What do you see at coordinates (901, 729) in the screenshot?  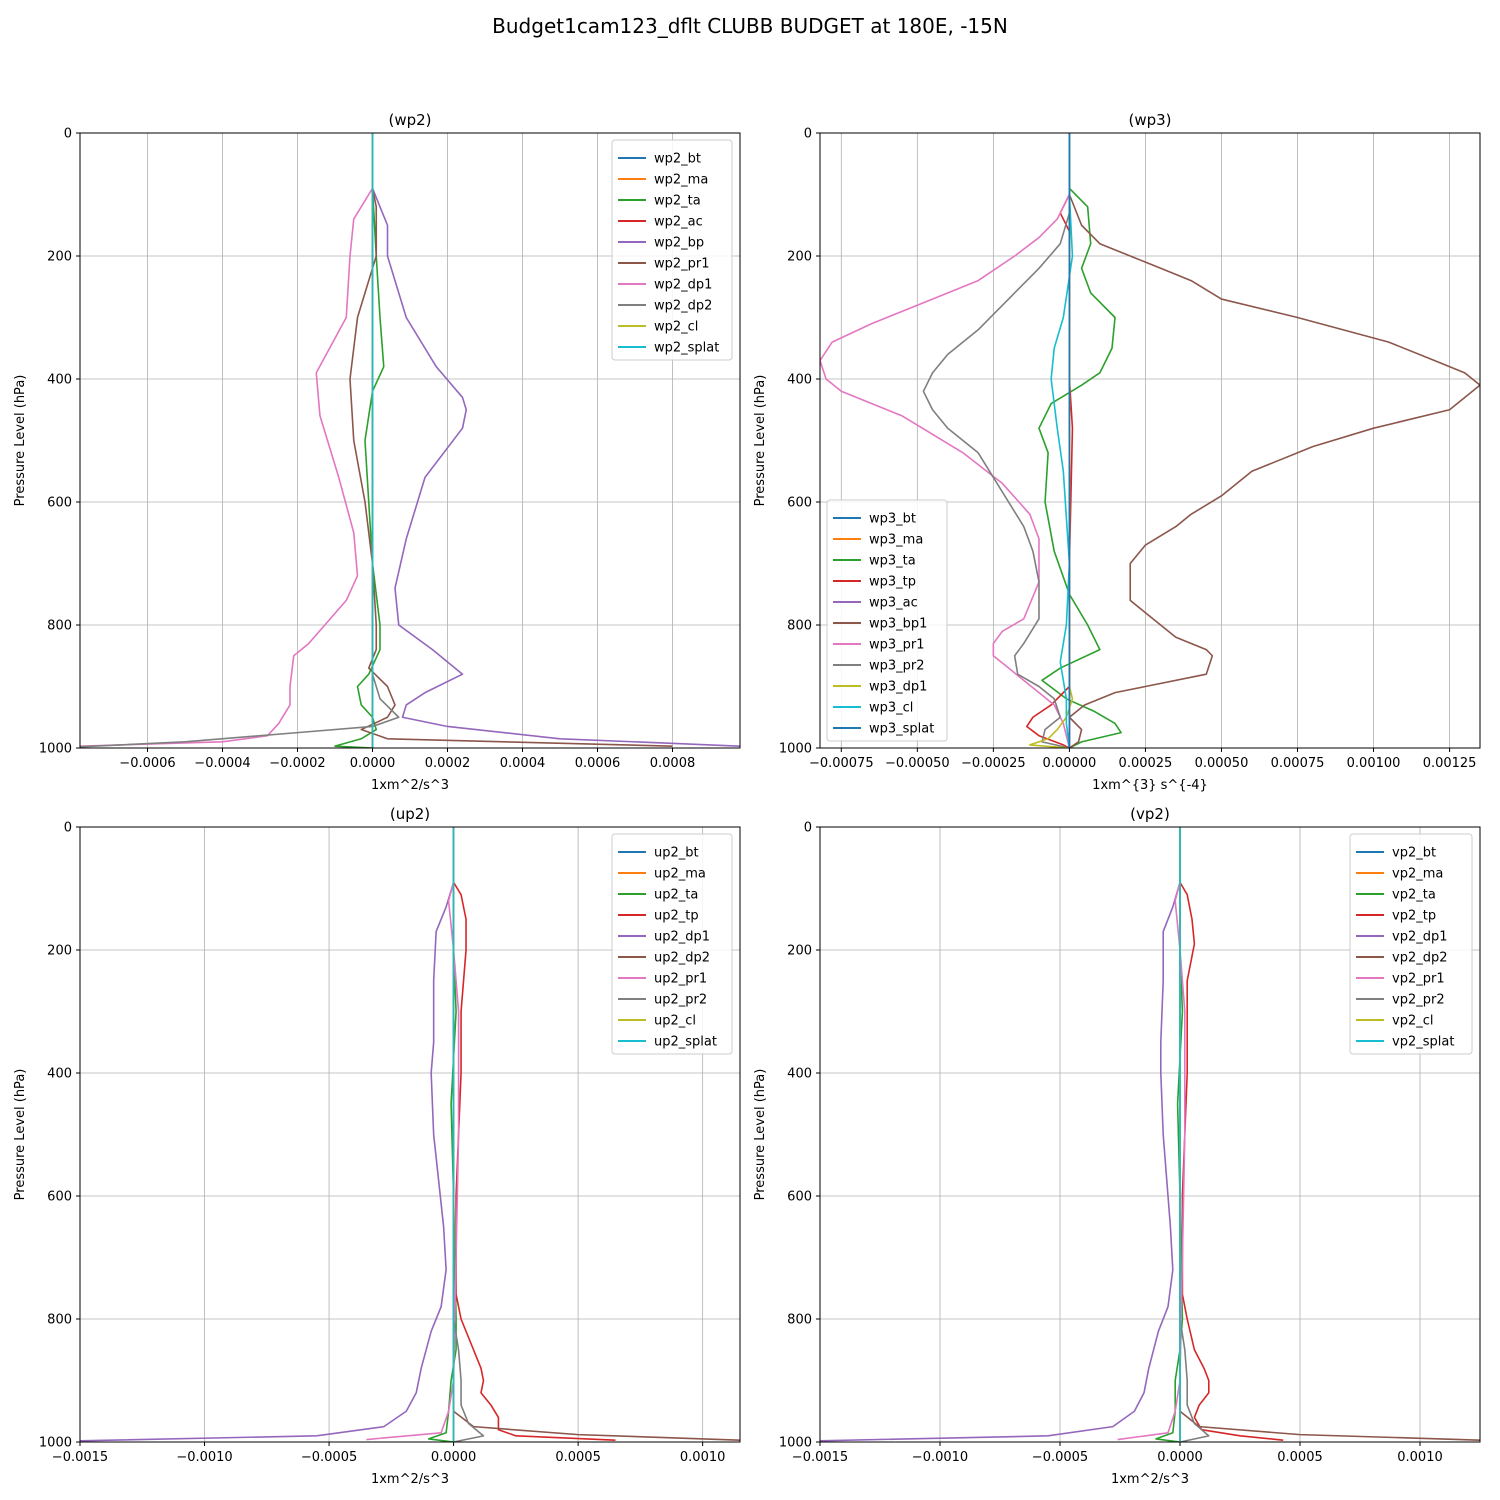 I see `legend-label-wp3_splat: wp3_splat` at bounding box center [901, 729].